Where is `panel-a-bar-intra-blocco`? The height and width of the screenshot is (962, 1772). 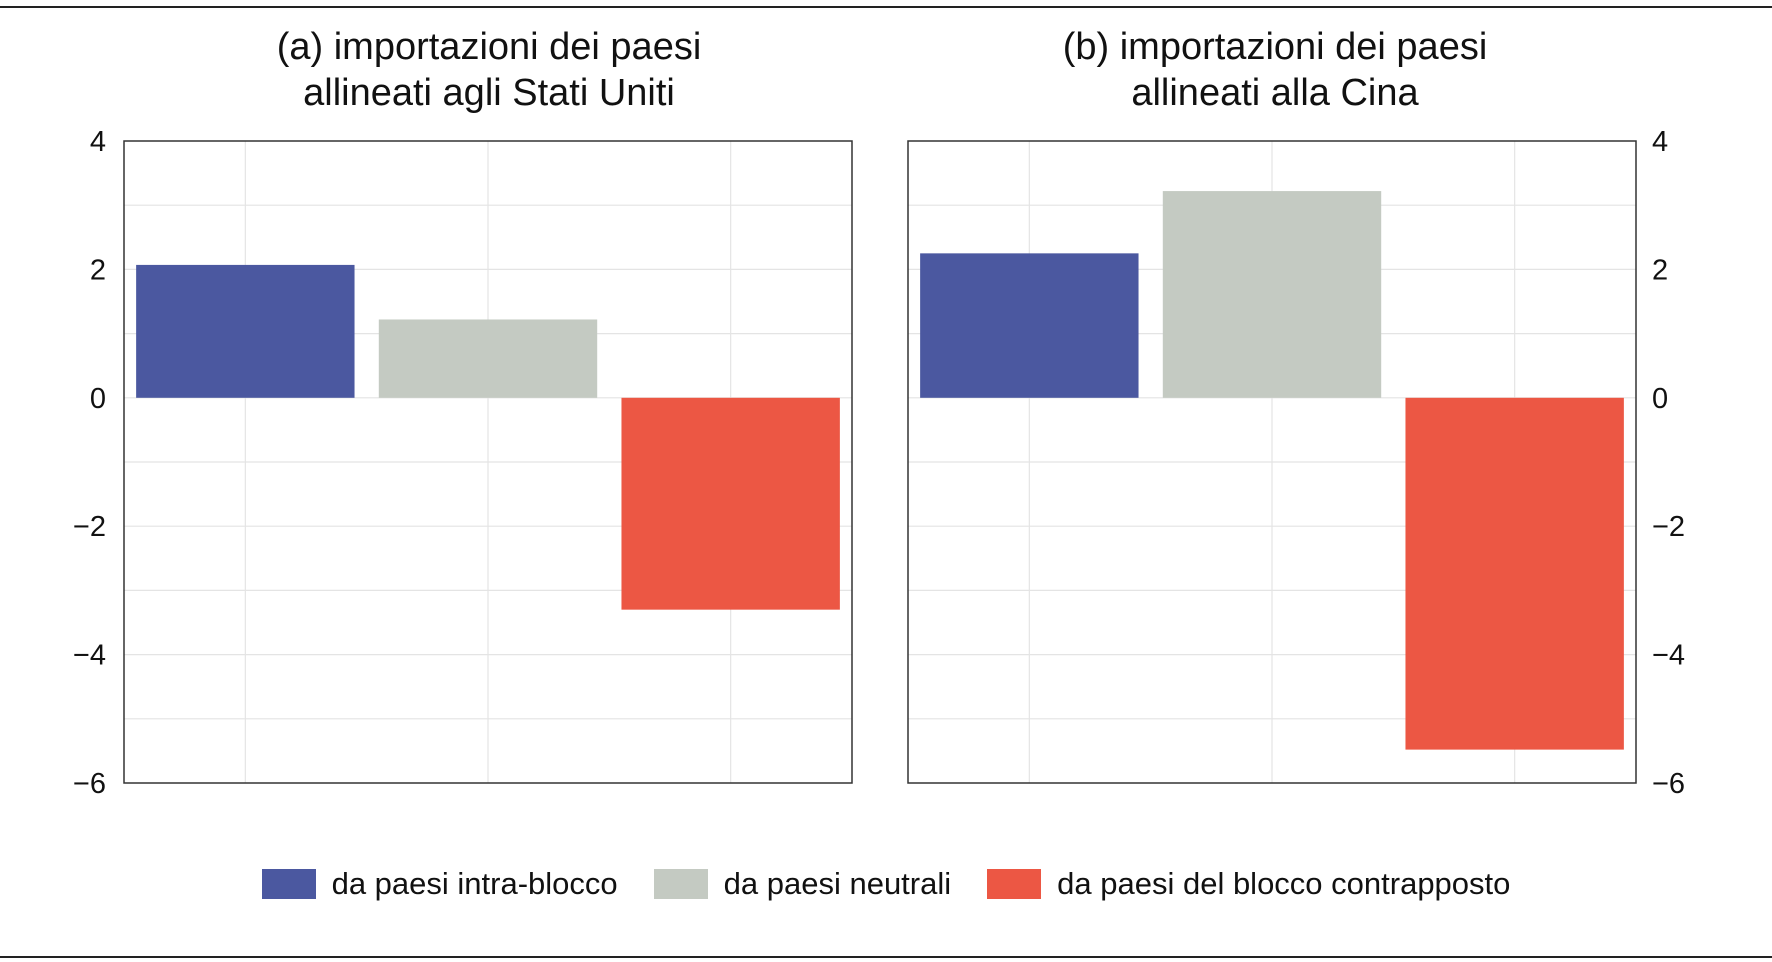 panel-a-bar-intra-blocco is located at coordinates (245, 331).